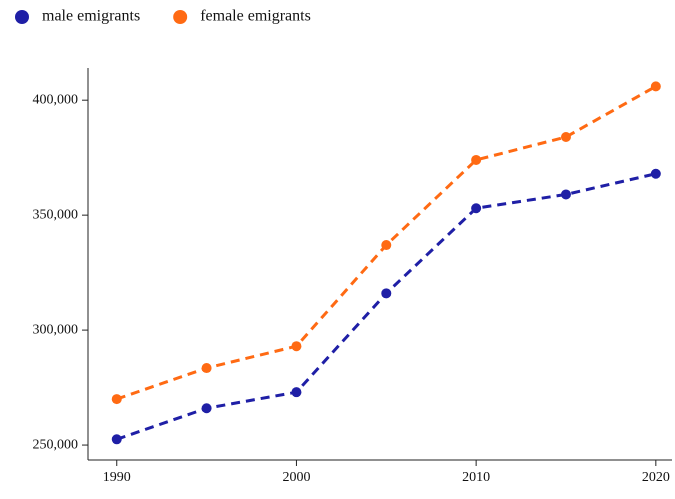 Image resolution: width=675 pixels, height=499 pixels. Describe the element at coordinates (656, 477) in the screenshot. I see `x-tick-label: 2020` at that location.